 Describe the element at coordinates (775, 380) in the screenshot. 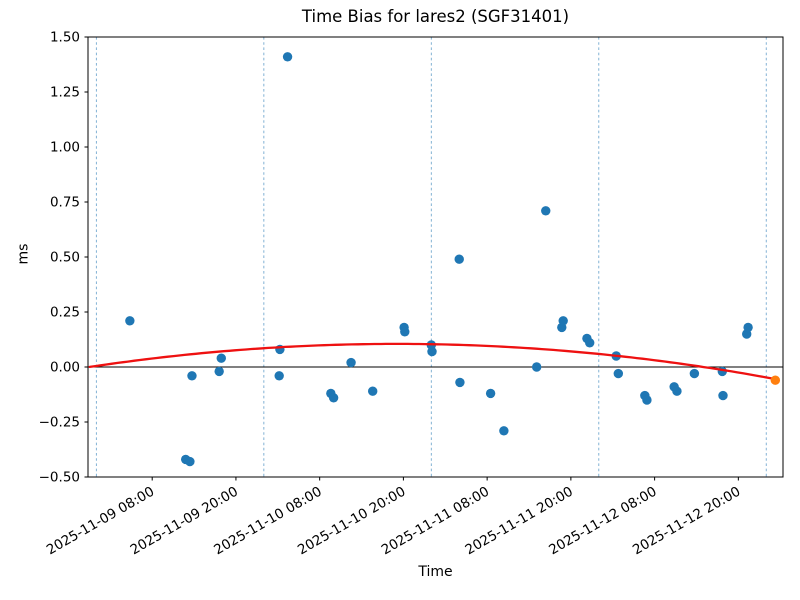

I see `predicted-point` at that location.